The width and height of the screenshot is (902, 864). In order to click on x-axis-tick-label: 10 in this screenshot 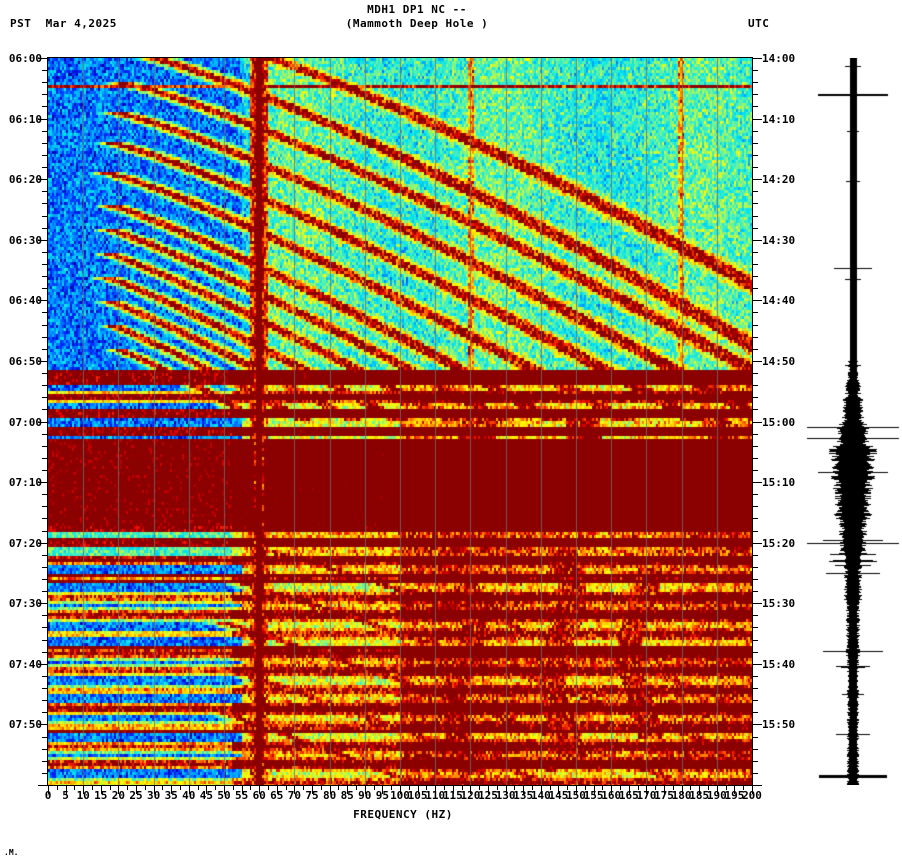, I will do `click(83, 795)`.